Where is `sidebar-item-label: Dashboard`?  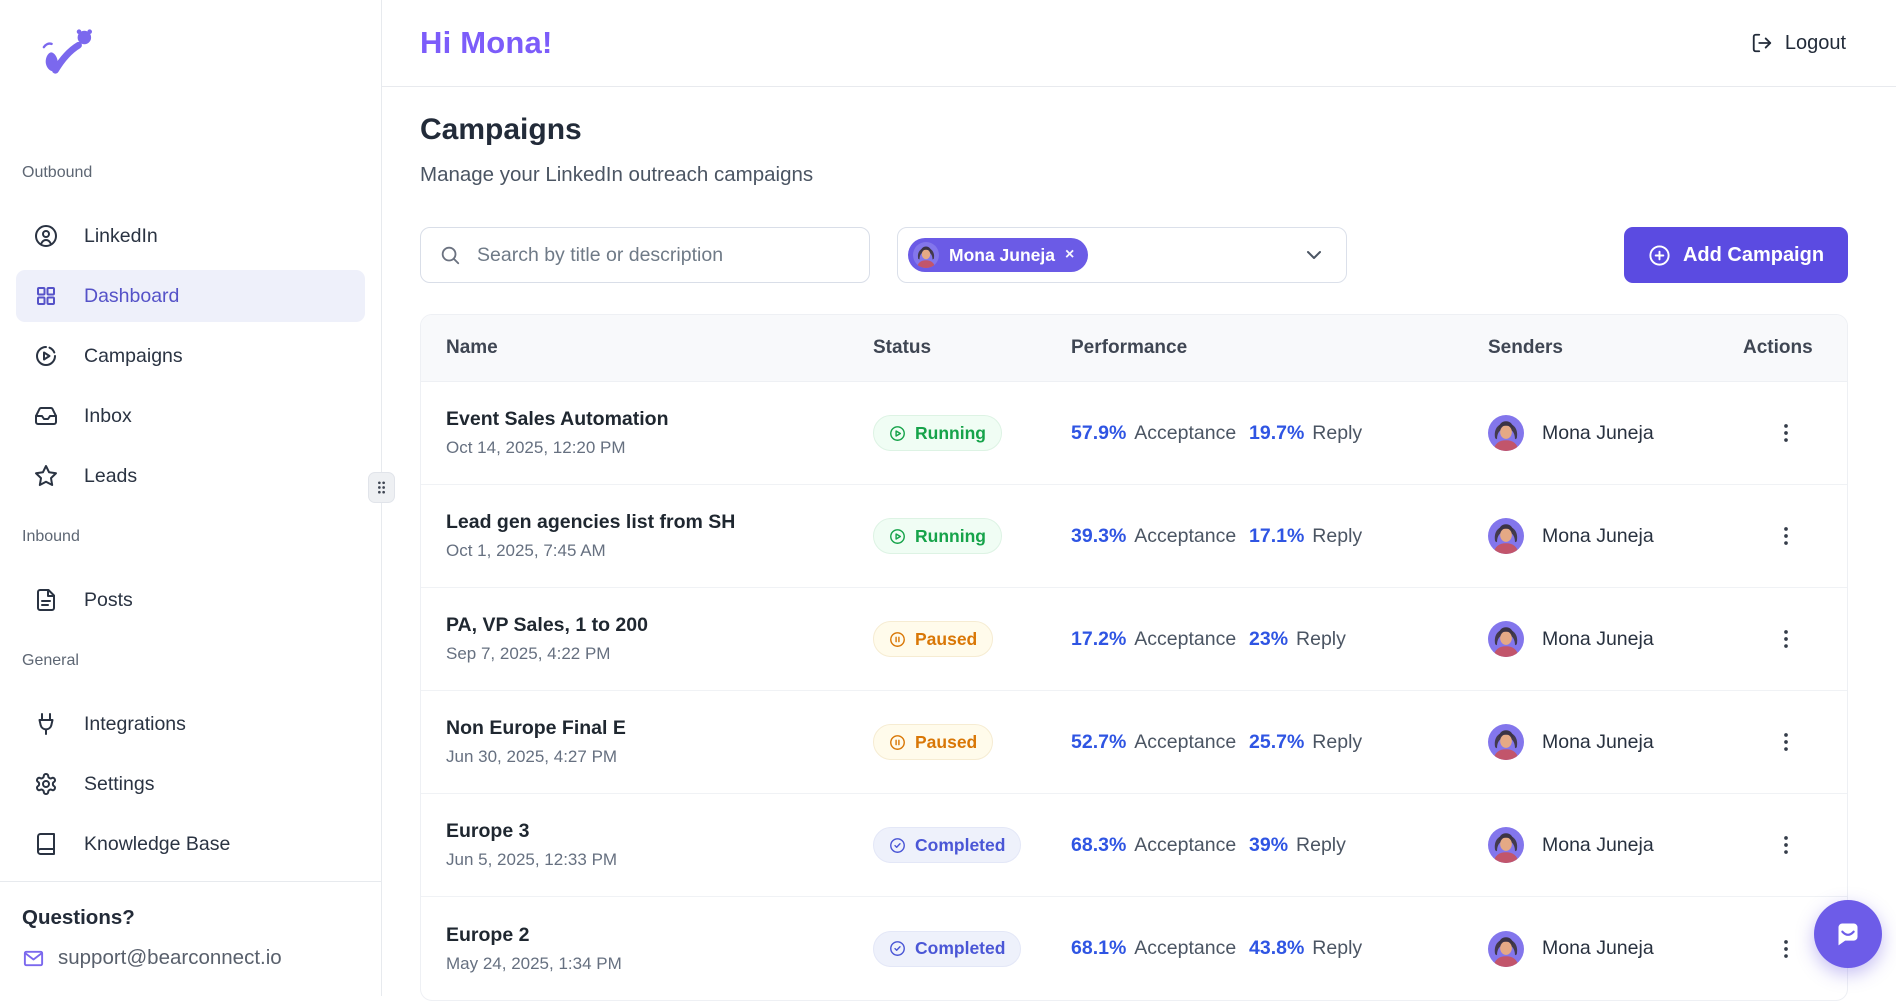 sidebar-item-label: Dashboard is located at coordinates (131, 296).